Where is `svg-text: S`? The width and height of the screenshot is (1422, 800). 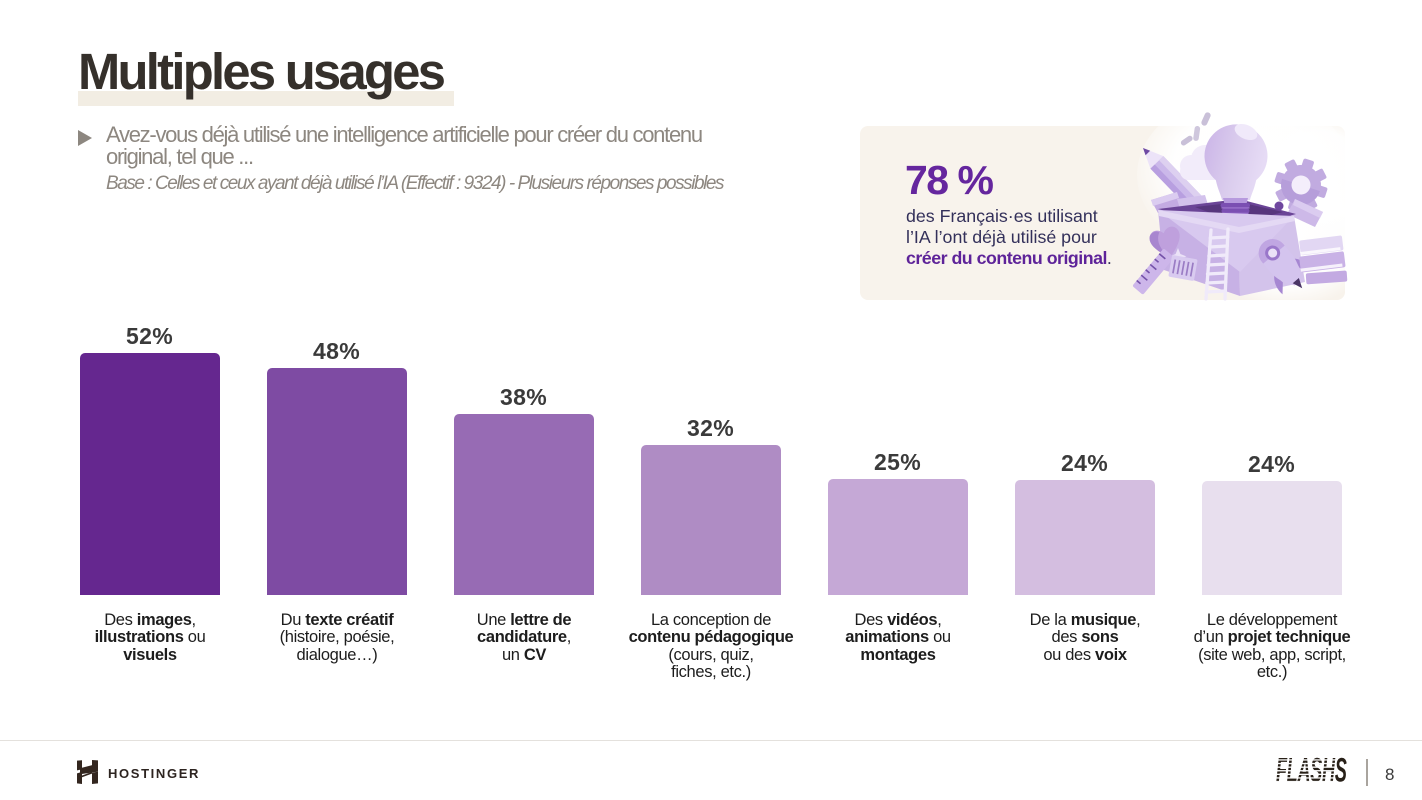
svg-text: S is located at coordinates (1341, 772).